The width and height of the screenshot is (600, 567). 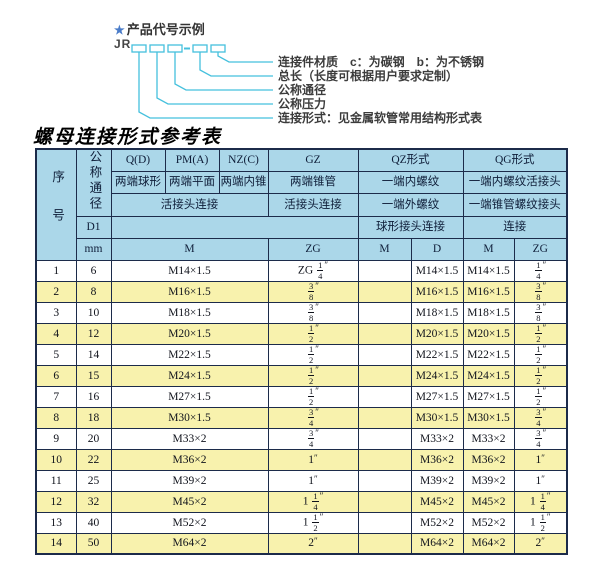 I want to click on diagram-label-length: 总长（长度可根据用户要求定制）, so click(x=368, y=76).